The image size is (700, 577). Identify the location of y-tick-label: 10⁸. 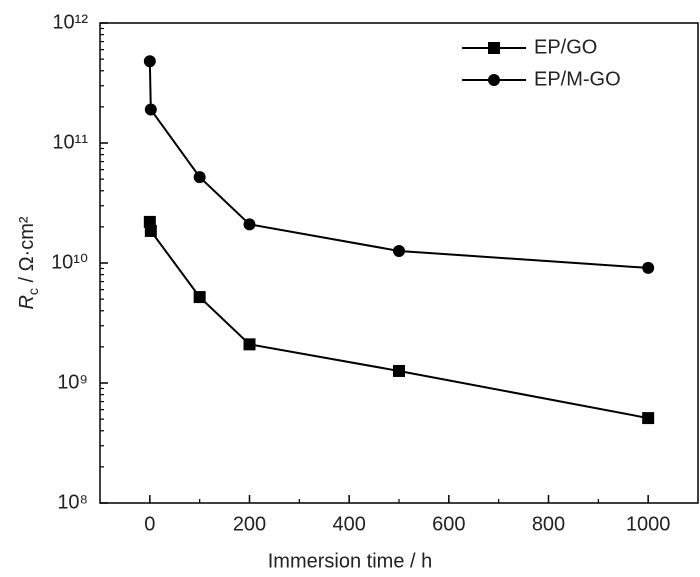
(72, 502).